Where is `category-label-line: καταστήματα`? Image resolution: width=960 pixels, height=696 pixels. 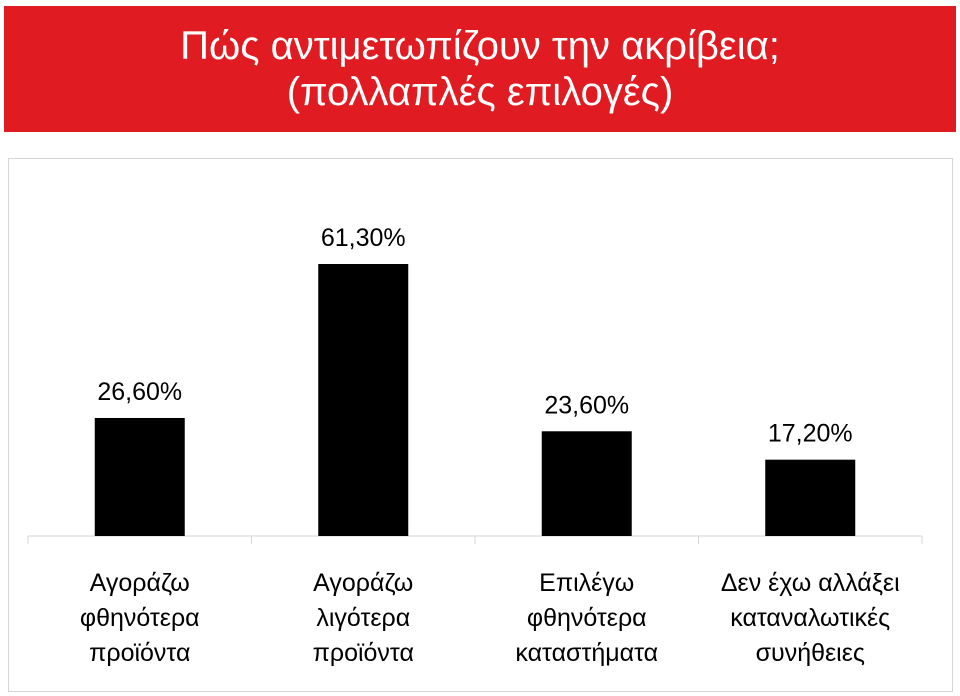
category-label-line: καταστήματα is located at coordinates (587, 653).